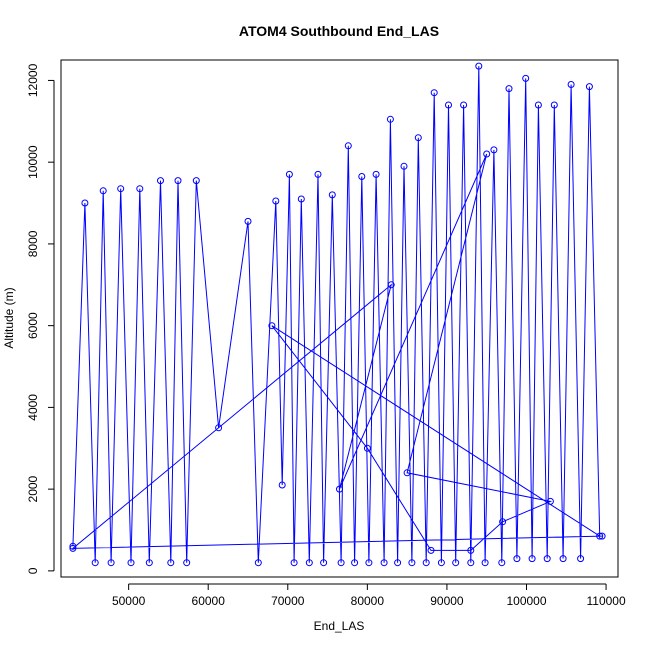  I want to click on y-tick-label: 6000, so click(33, 325).